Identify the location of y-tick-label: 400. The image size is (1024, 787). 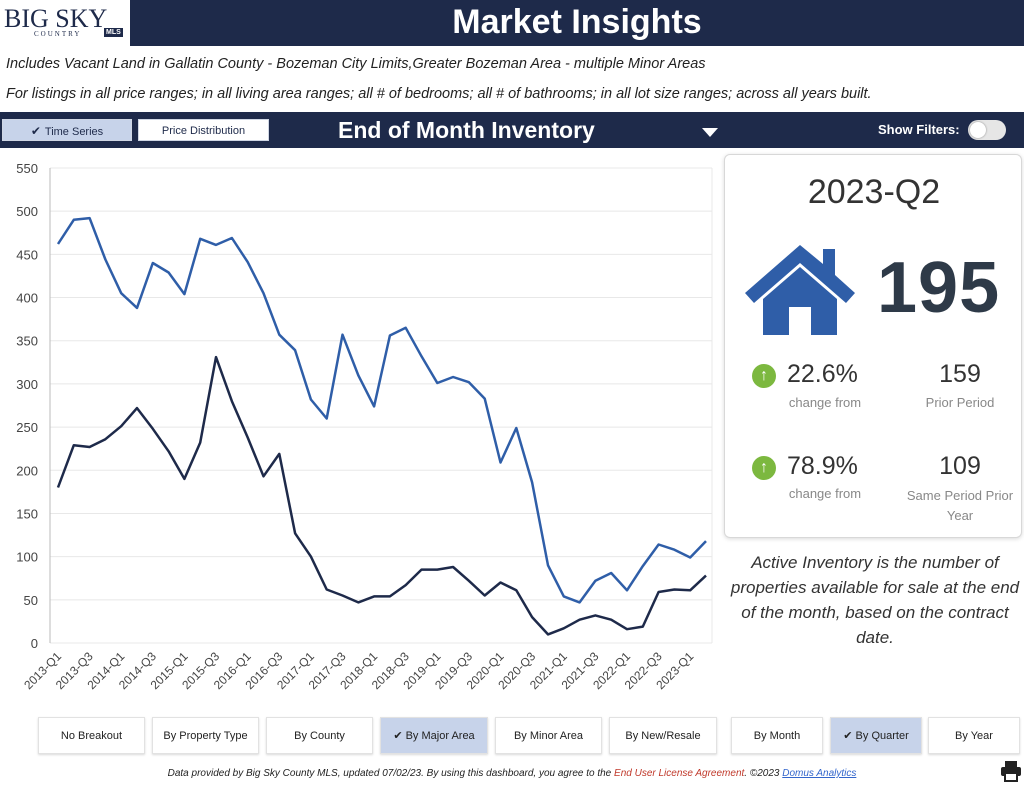
(27, 298).